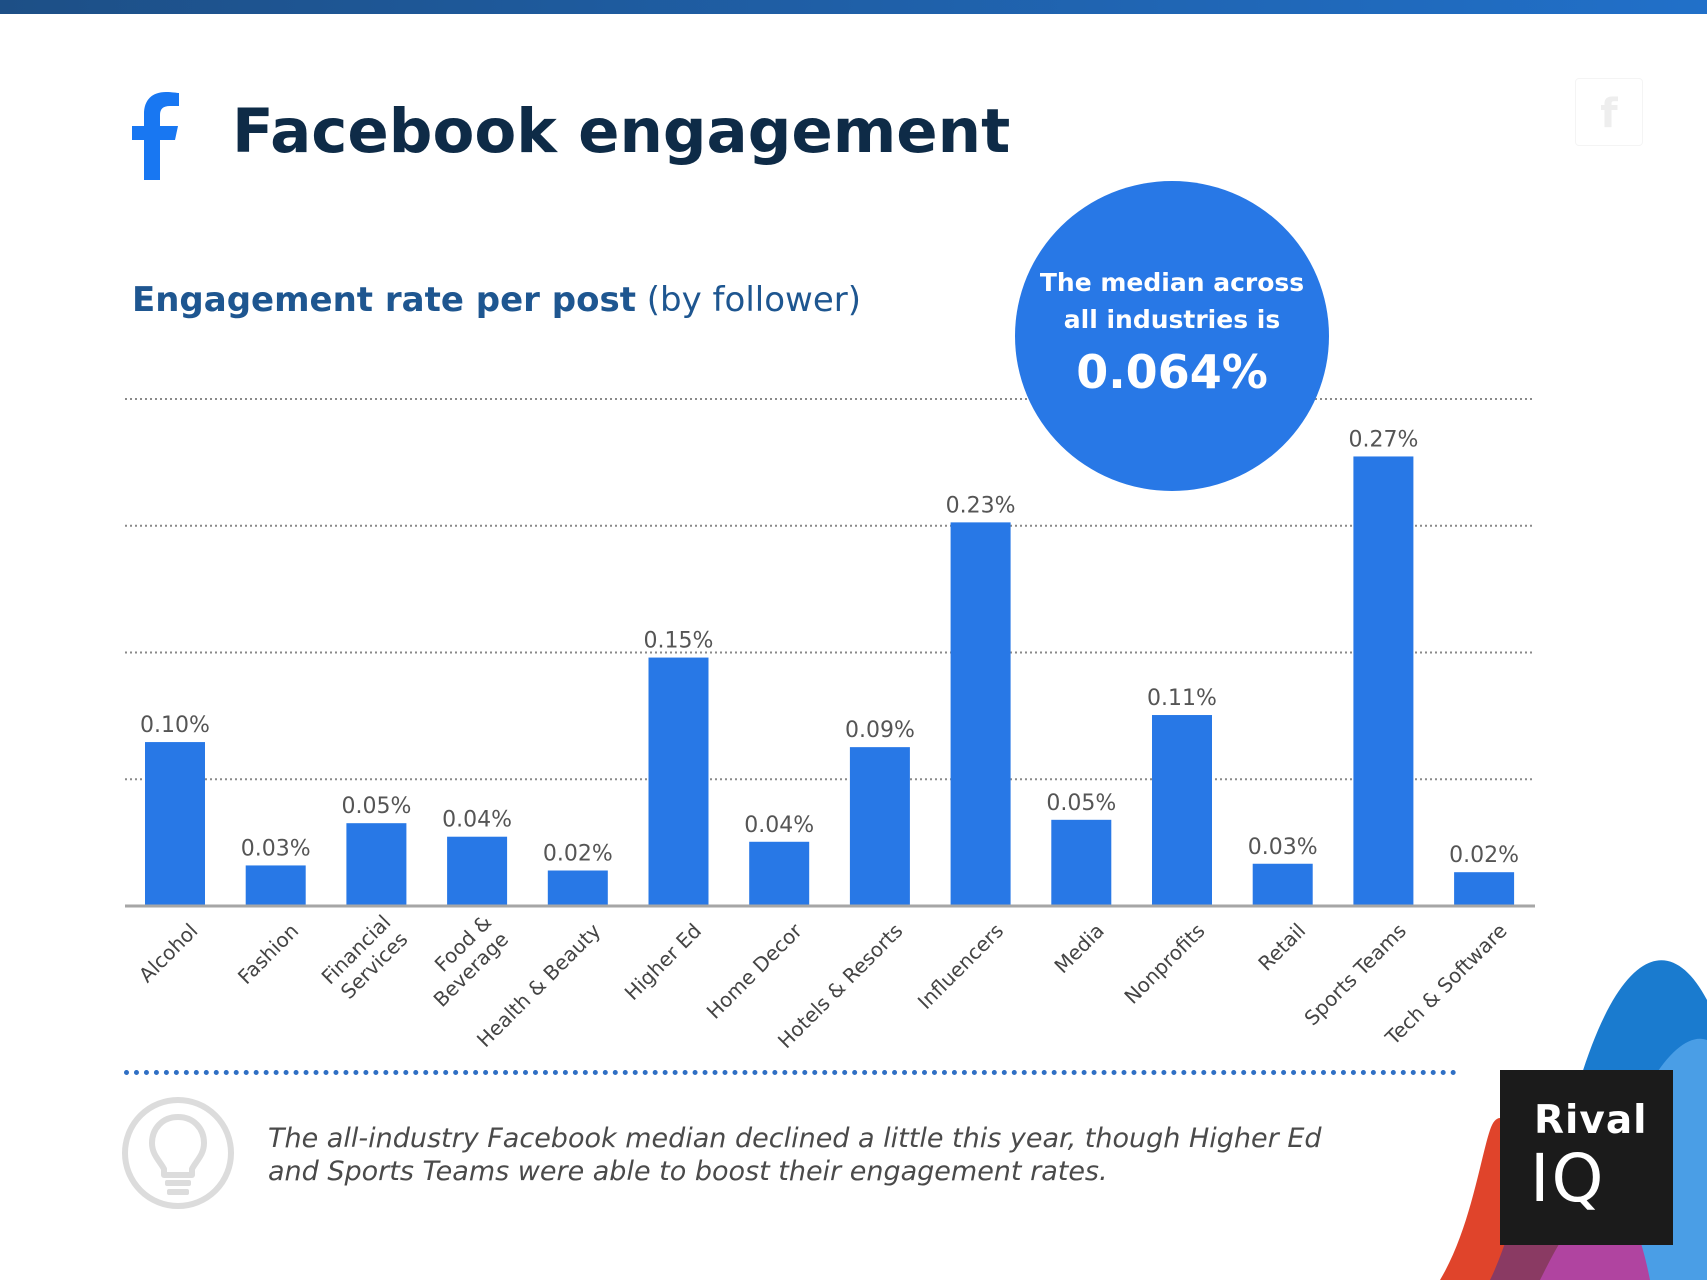 This screenshot has width=1707, height=1280. I want to click on tick-label-line: Nonprofits, so click(1164, 964).